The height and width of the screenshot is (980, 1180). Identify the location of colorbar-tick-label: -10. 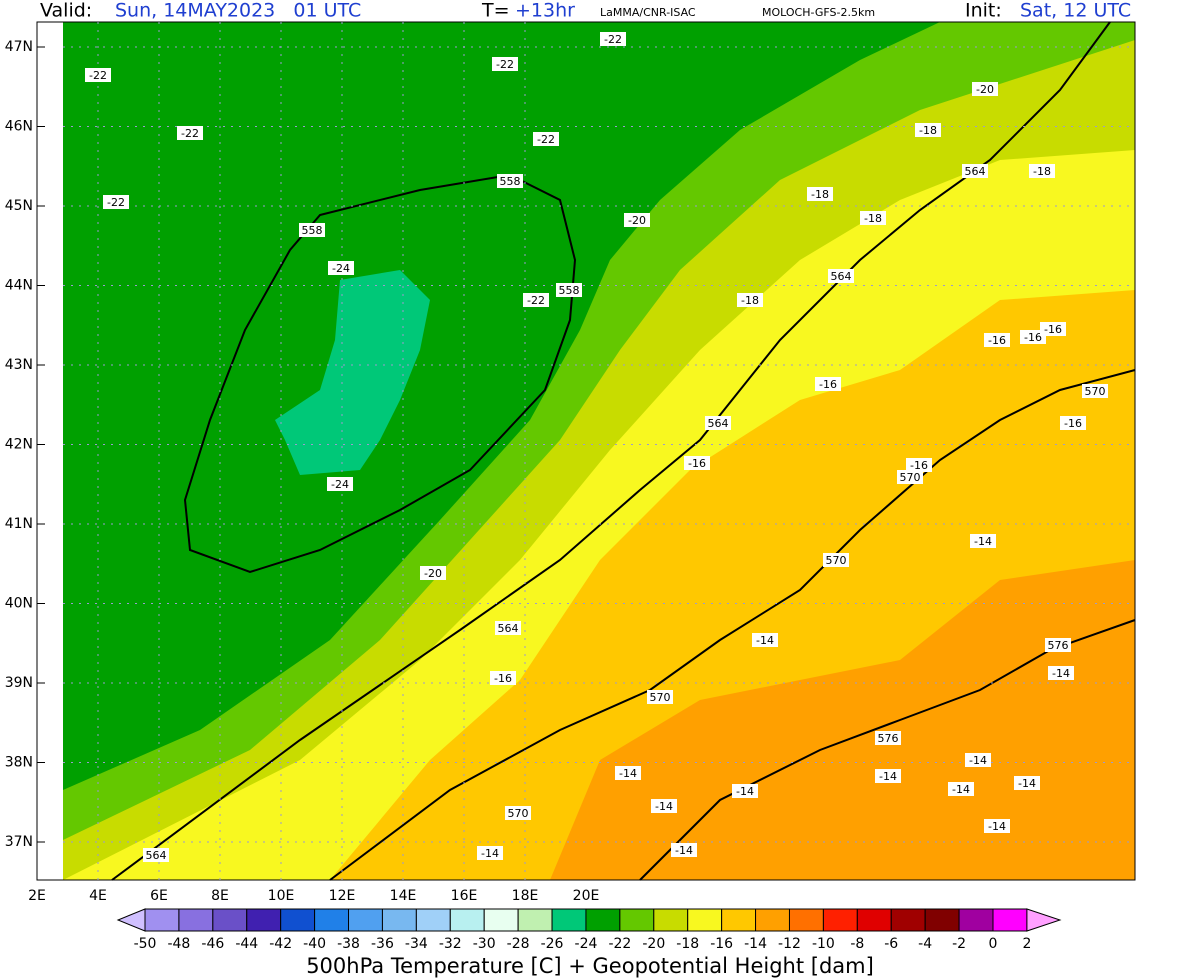
(823, 944).